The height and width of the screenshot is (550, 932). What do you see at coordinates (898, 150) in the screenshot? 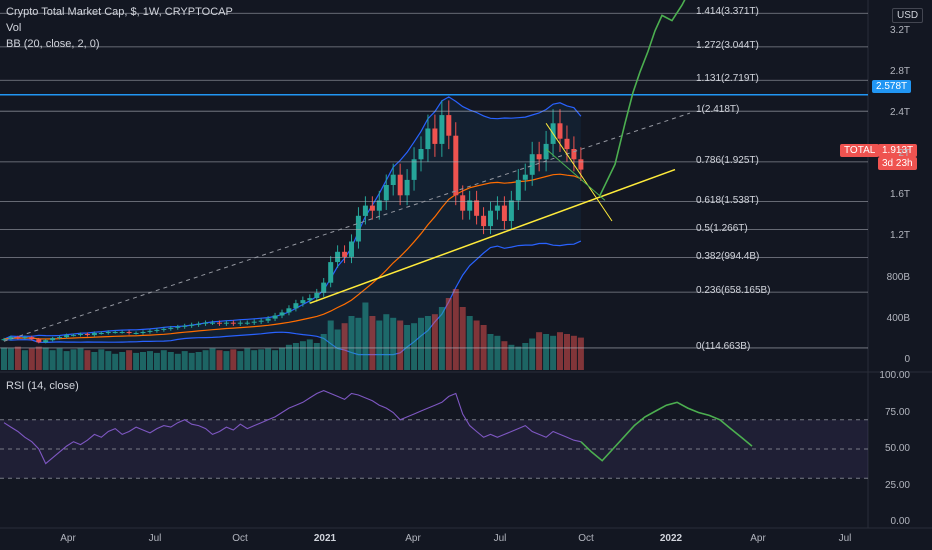
I see `total-value-badge: 1.913T` at bounding box center [898, 150].